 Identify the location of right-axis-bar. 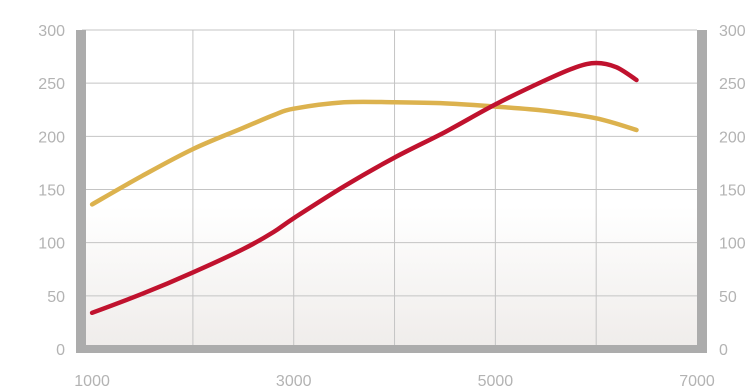
(702, 191).